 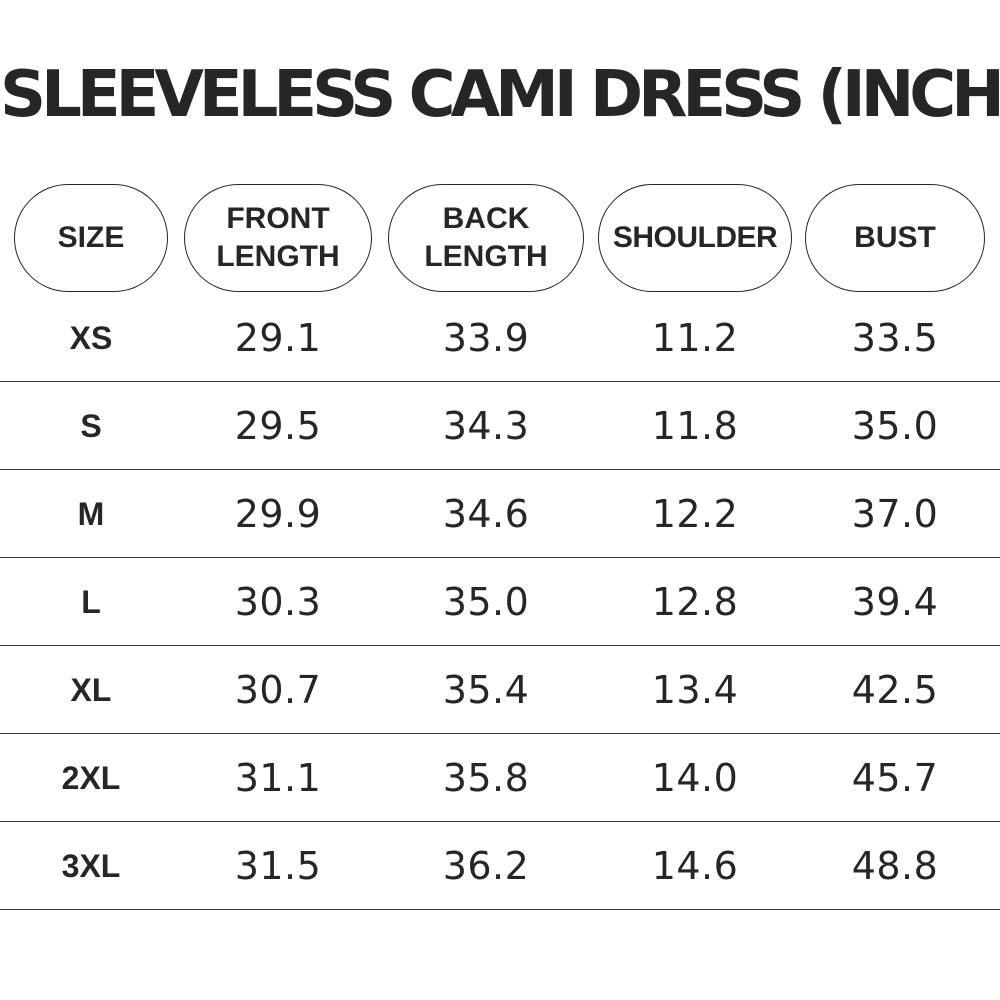 I want to click on cell-bust: 48.8, so click(x=895, y=866).